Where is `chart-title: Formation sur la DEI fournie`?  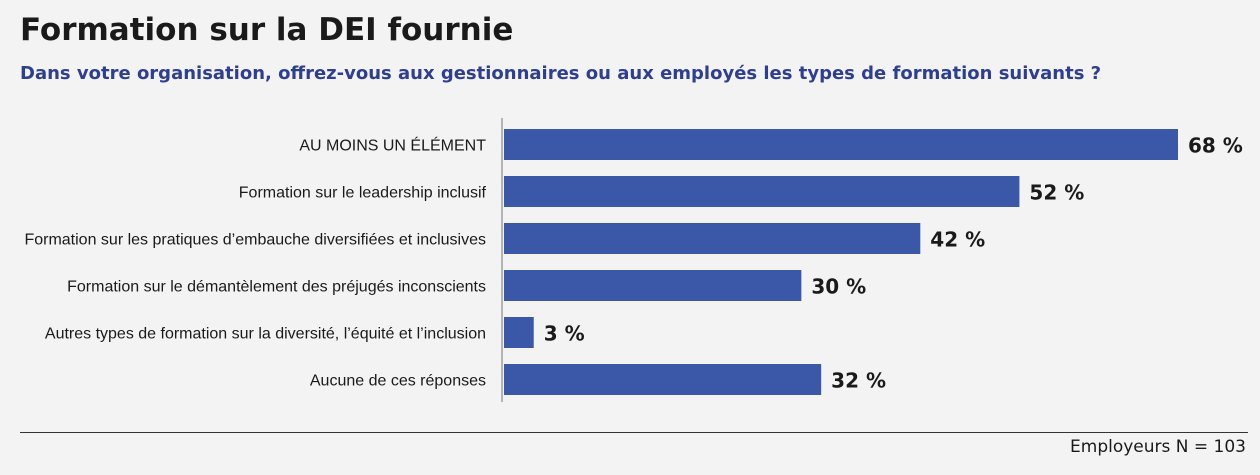 chart-title: Formation sur la DEI fournie is located at coordinates (267, 30).